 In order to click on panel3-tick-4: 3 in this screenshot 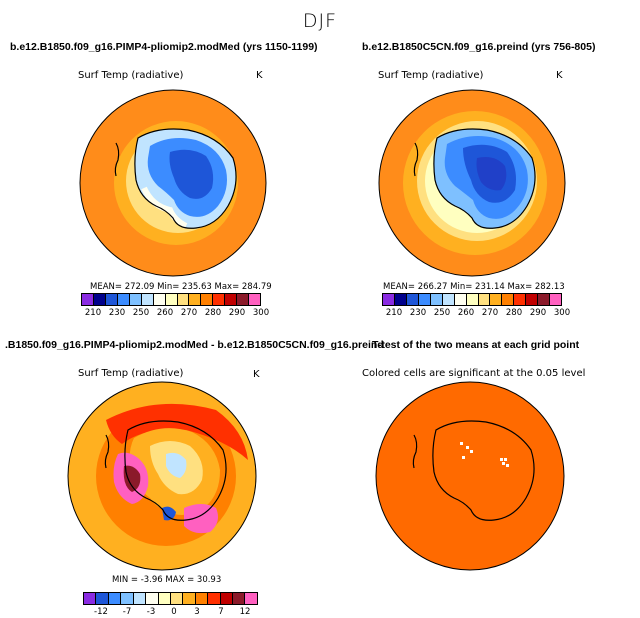, I will do `click(197, 612)`.